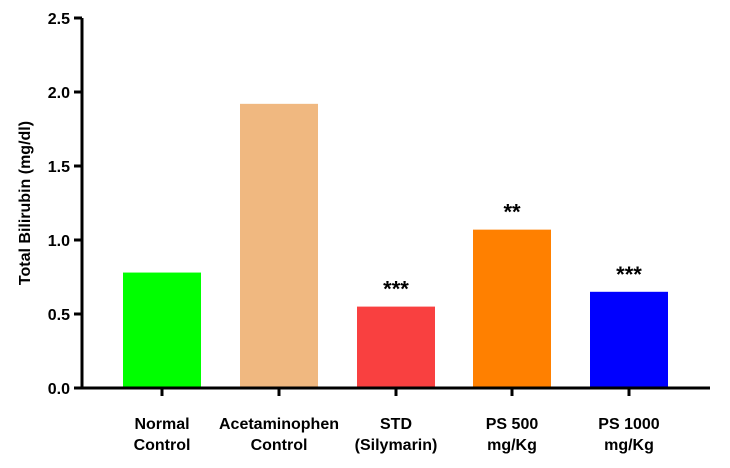 The height and width of the screenshot is (468, 730). What do you see at coordinates (59, 167) in the screenshot?
I see `y-tick-label: 1.5` at bounding box center [59, 167].